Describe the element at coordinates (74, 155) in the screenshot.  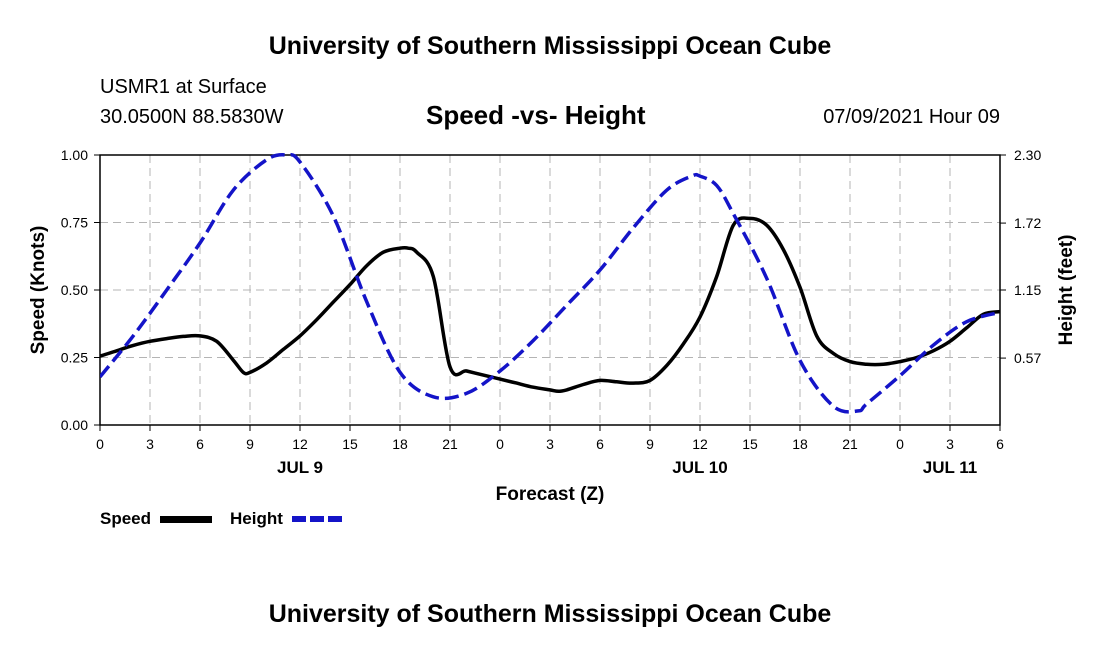
I see `y-tick-label: 1.00` at that location.